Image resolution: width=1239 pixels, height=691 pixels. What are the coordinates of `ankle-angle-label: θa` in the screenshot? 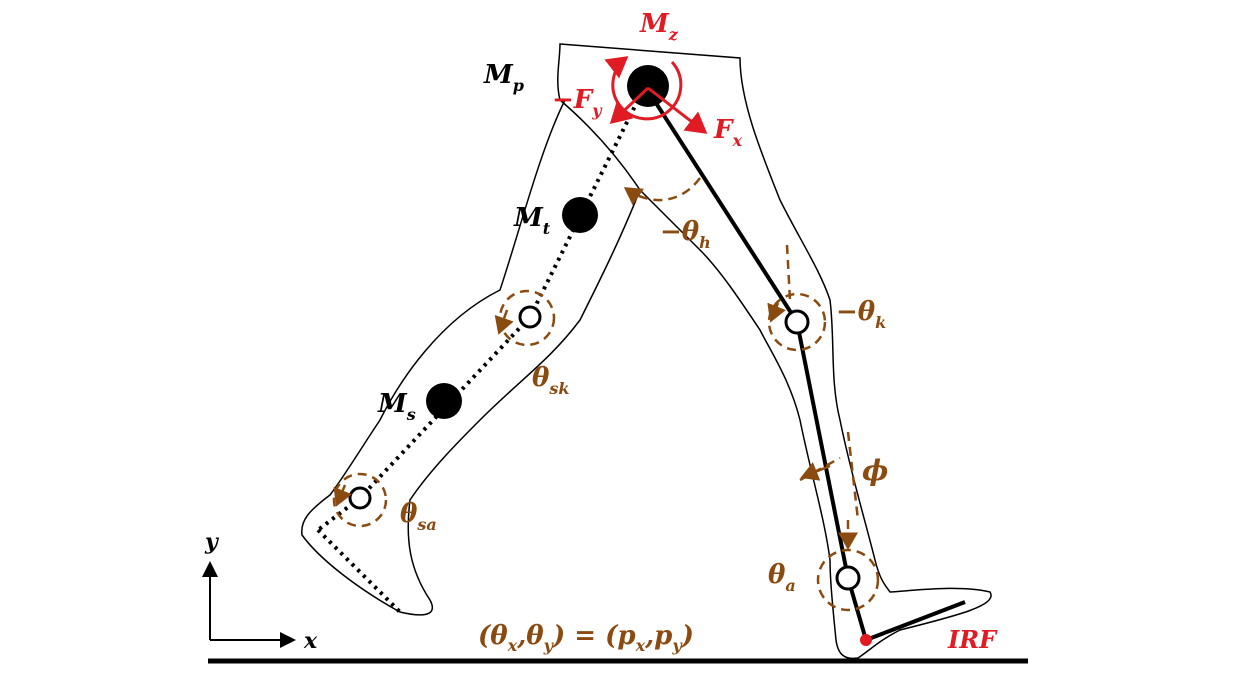 It's located at (782, 577).